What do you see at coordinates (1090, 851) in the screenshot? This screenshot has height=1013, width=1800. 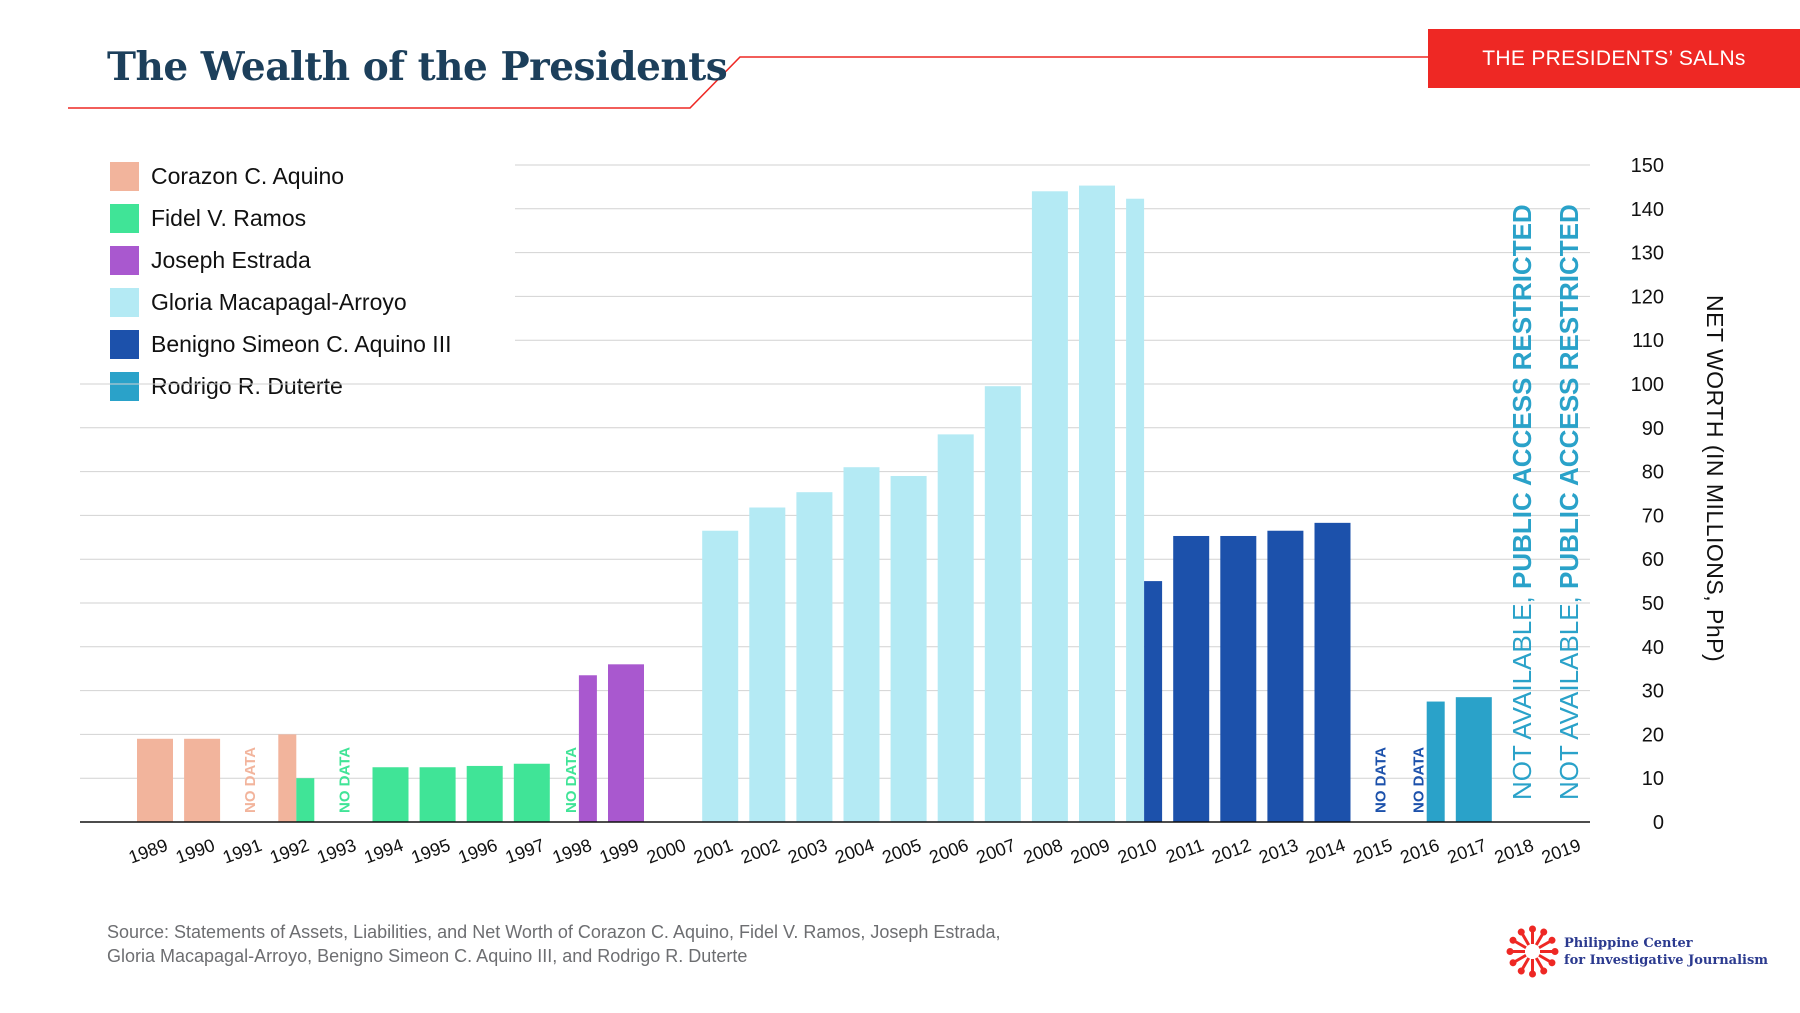 I see `x-tick-label-2009: 2009` at bounding box center [1090, 851].